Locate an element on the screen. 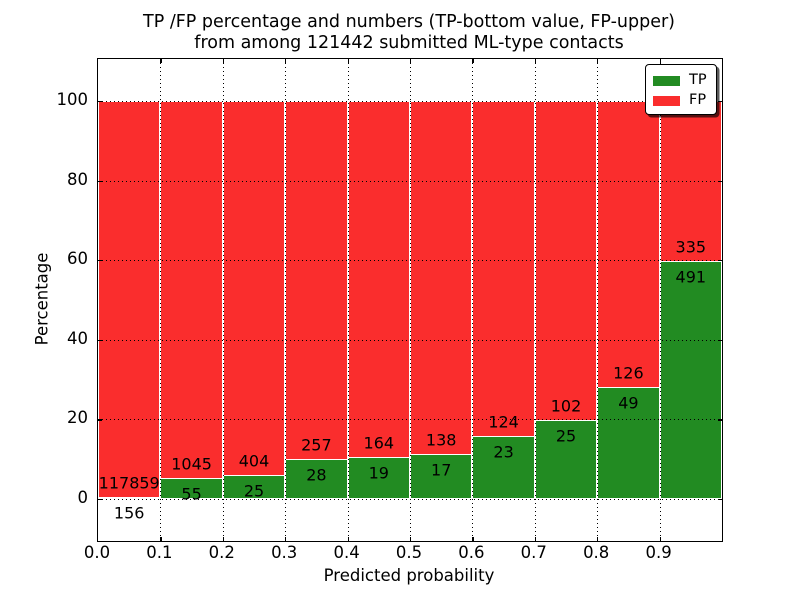  bar-count-label-tp: 17 is located at coordinates (441, 470).